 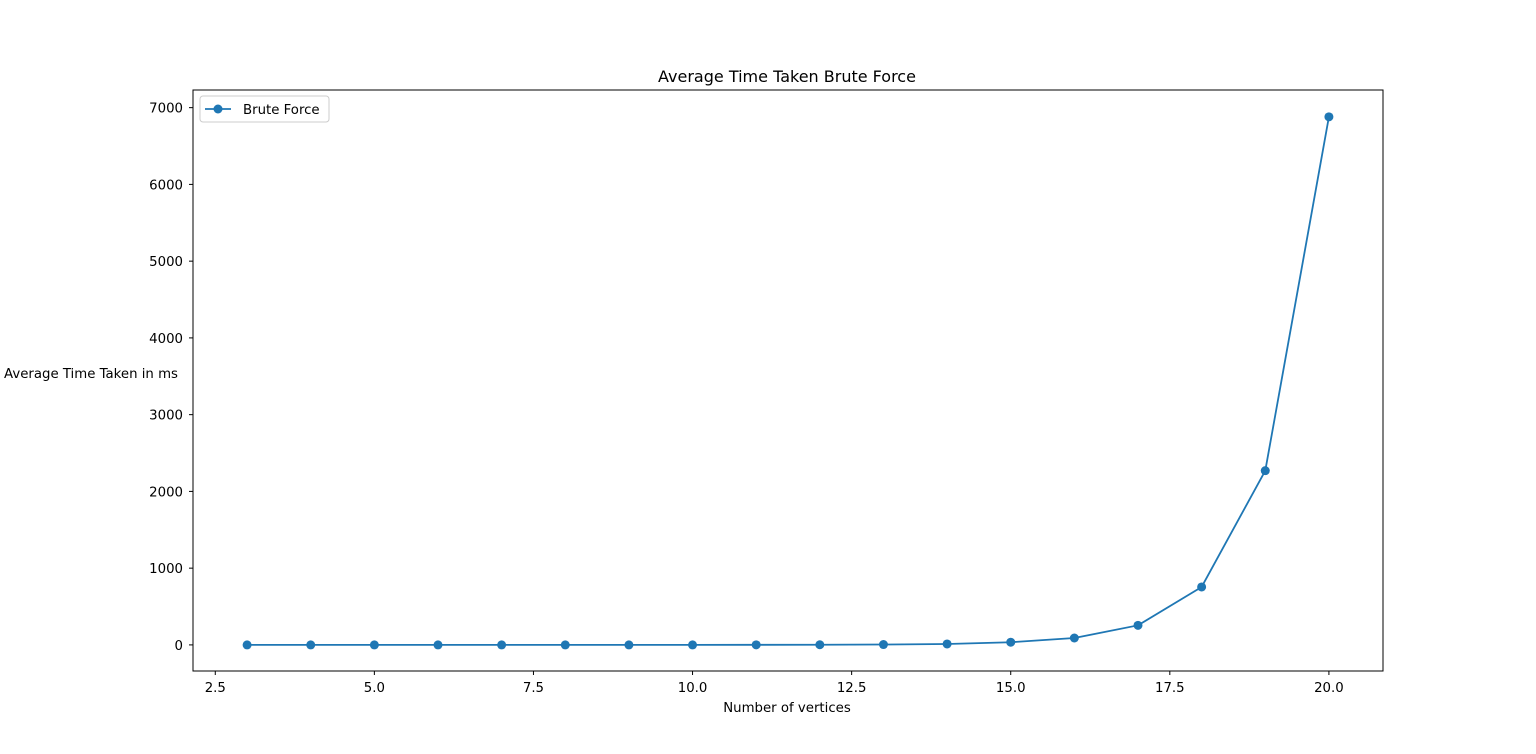 I want to click on y-tick-label: 1000, so click(x=166, y=569).